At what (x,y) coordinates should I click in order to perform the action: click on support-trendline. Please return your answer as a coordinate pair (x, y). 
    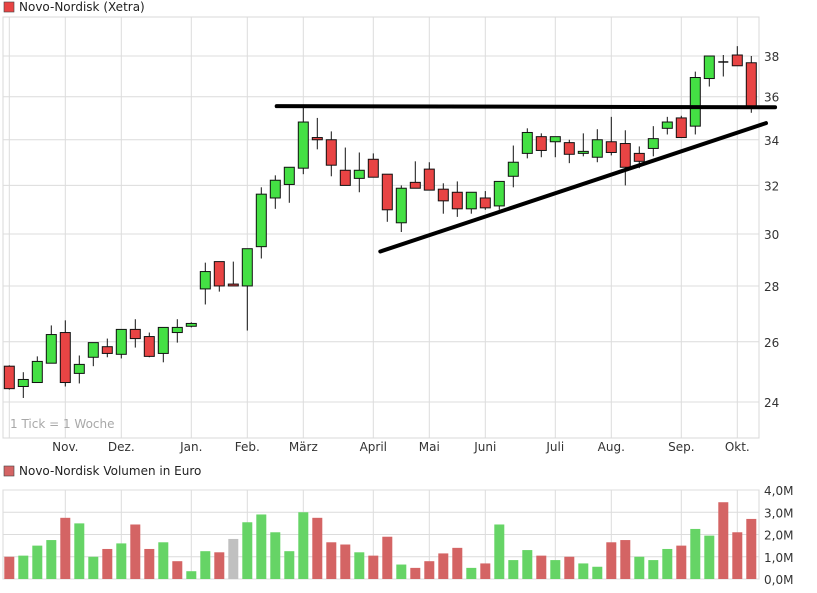
    Looking at the image, I should click on (573, 187).